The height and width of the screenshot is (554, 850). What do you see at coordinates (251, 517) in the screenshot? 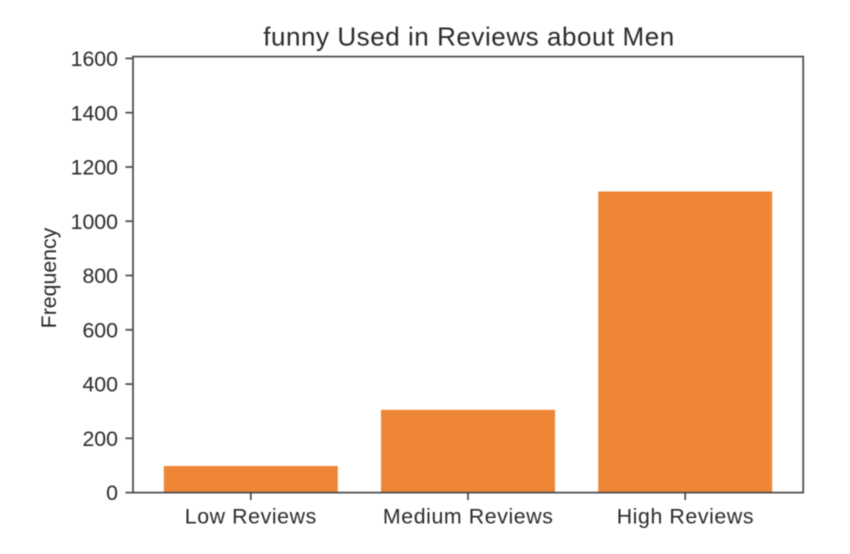
I see `svg-text: Low Reviews` at bounding box center [251, 517].